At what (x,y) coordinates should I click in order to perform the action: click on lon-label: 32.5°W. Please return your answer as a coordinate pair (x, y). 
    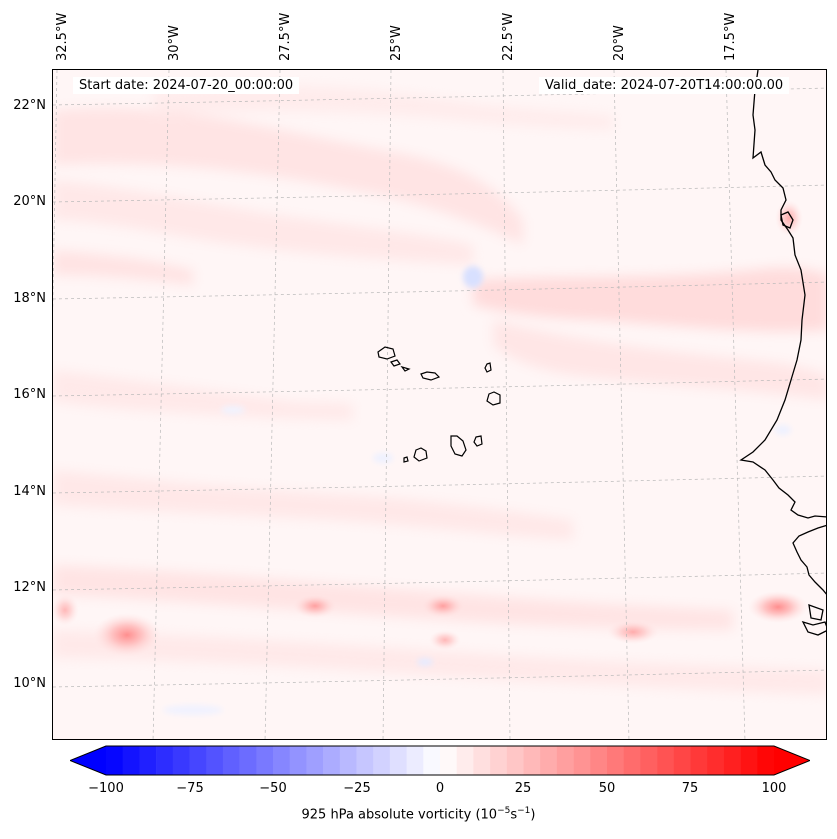
    Looking at the image, I should click on (62, 36).